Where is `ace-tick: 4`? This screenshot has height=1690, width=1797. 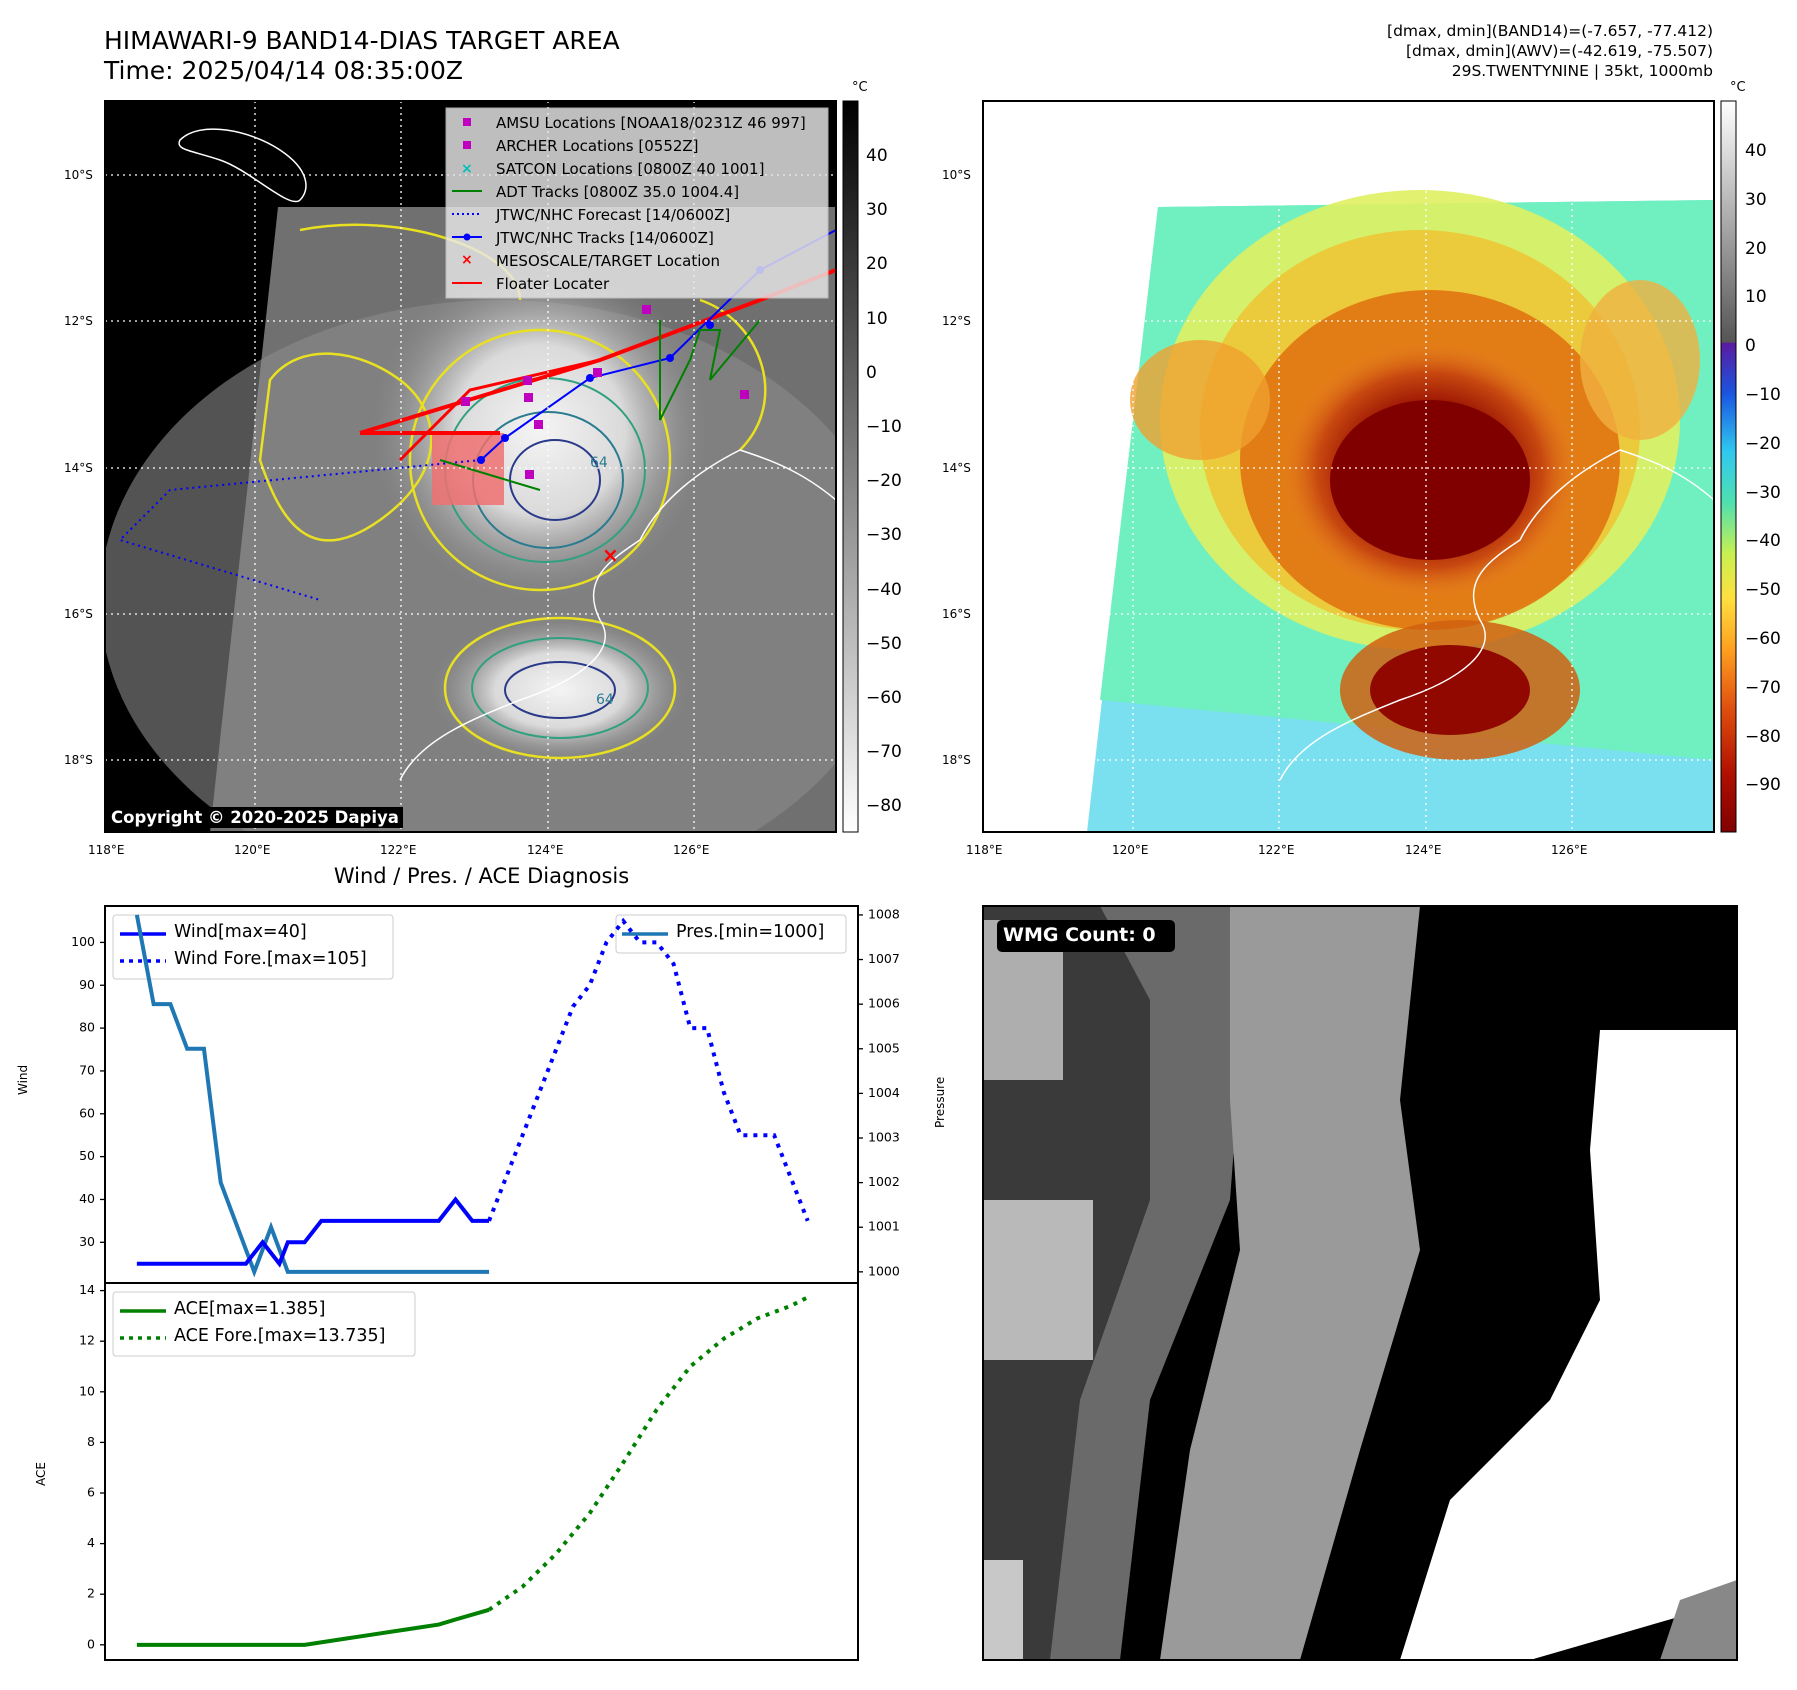 ace-tick: 4 is located at coordinates (91, 1542).